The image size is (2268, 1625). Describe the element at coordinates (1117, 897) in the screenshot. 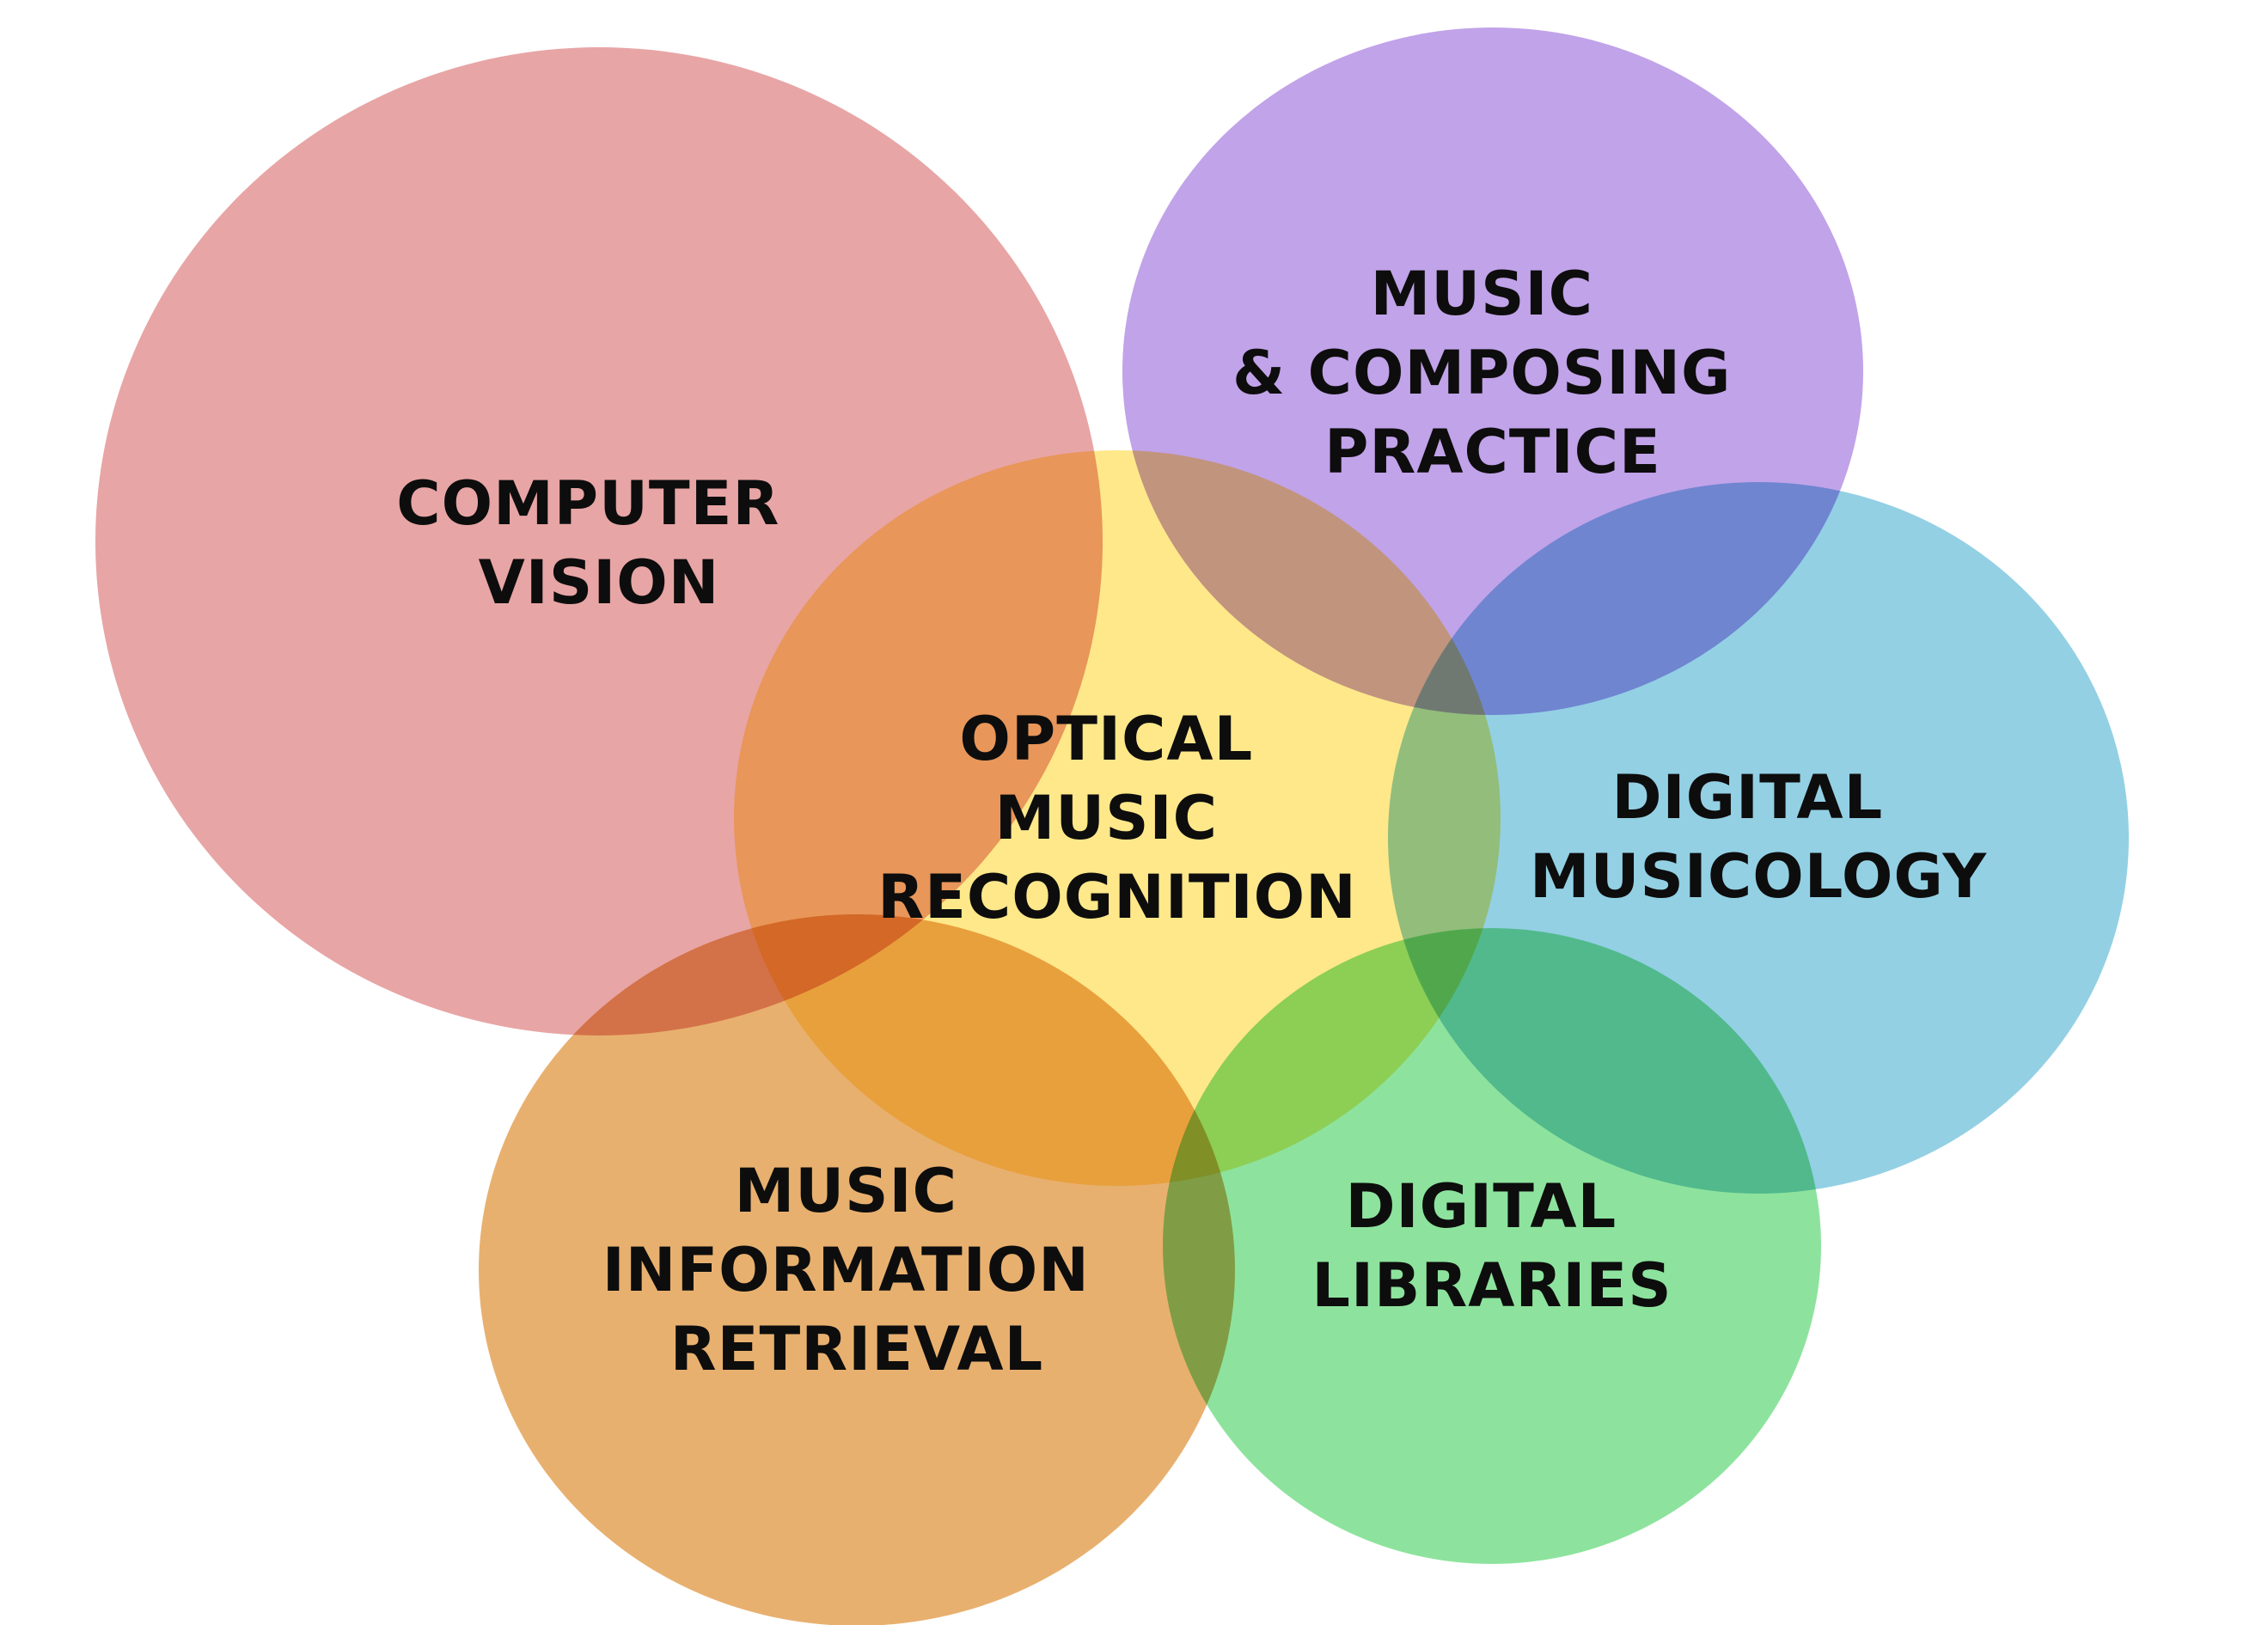

I see `label-optical-music-recognition-line-3: RECOGNITION` at that location.